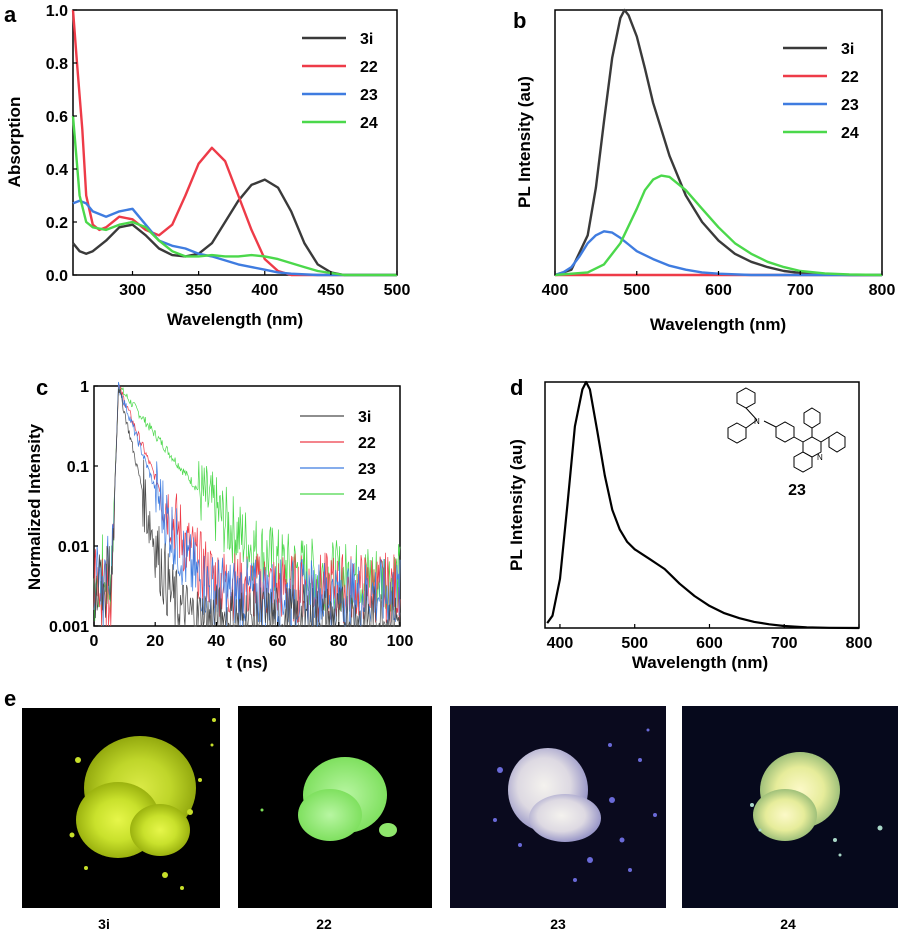  I want to click on chart-c-ylabel: Normalized Intensity, so click(34, 506).